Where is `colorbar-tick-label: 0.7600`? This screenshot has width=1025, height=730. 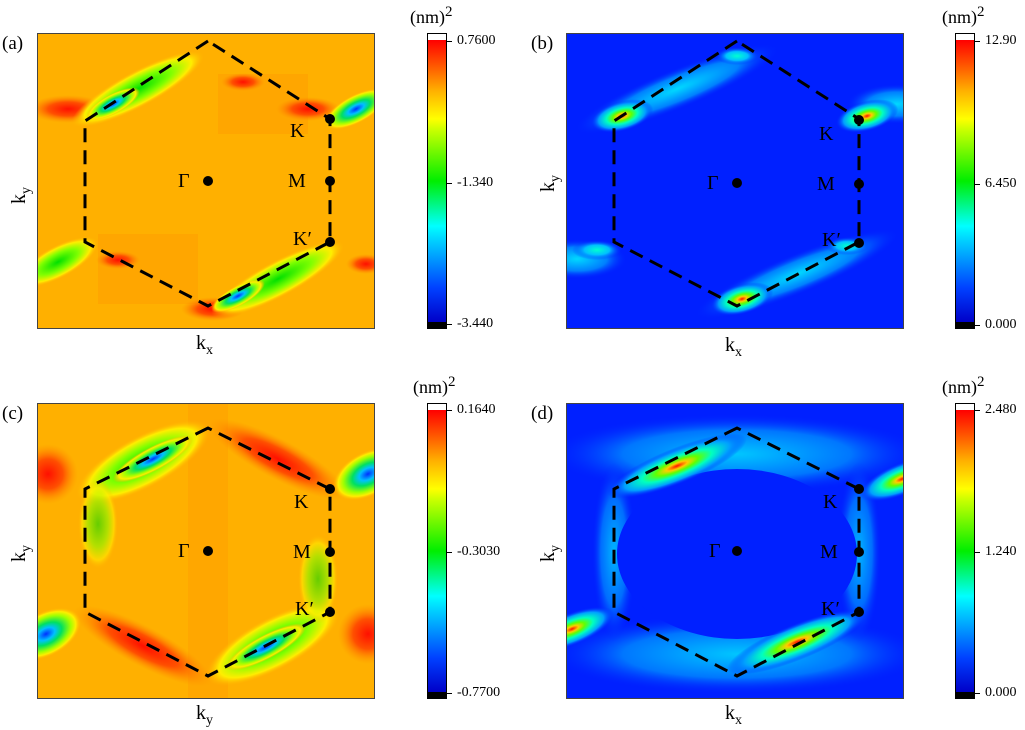 colorbar-tick-label: 0.7600 is located at coordinates (476, 40).